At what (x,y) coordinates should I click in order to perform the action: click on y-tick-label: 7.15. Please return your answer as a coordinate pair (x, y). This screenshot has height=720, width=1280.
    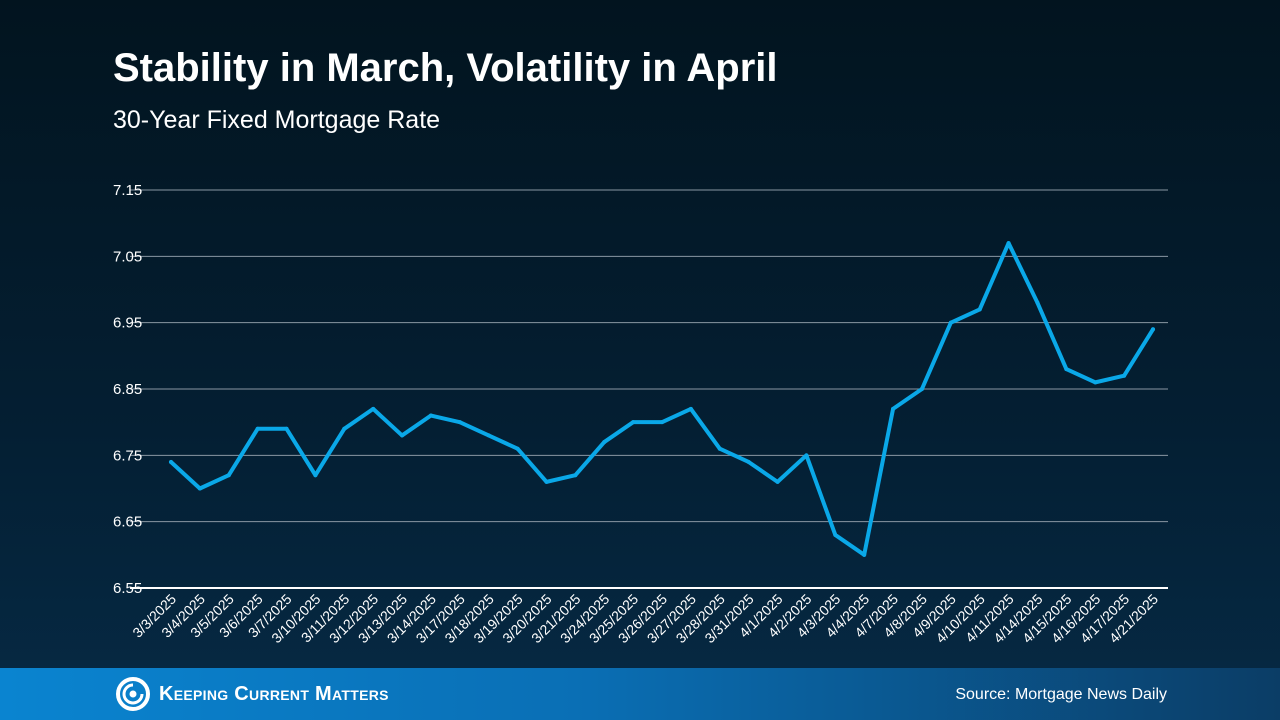
    Looking at the image, I should click on (127, 190).